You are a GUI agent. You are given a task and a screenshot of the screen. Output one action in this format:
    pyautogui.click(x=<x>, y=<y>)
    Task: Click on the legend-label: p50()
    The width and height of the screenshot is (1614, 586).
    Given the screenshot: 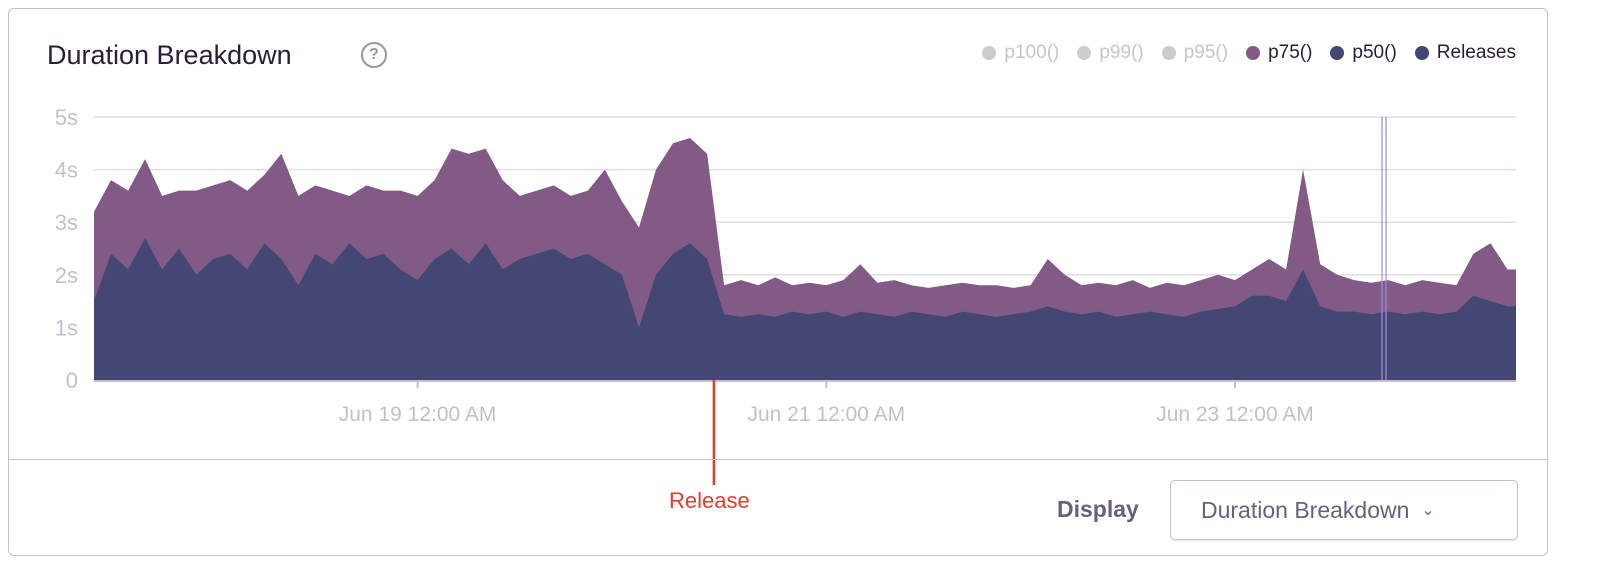 What is the action you would take?
    pyautogui.click(x=1374, y=52)
    